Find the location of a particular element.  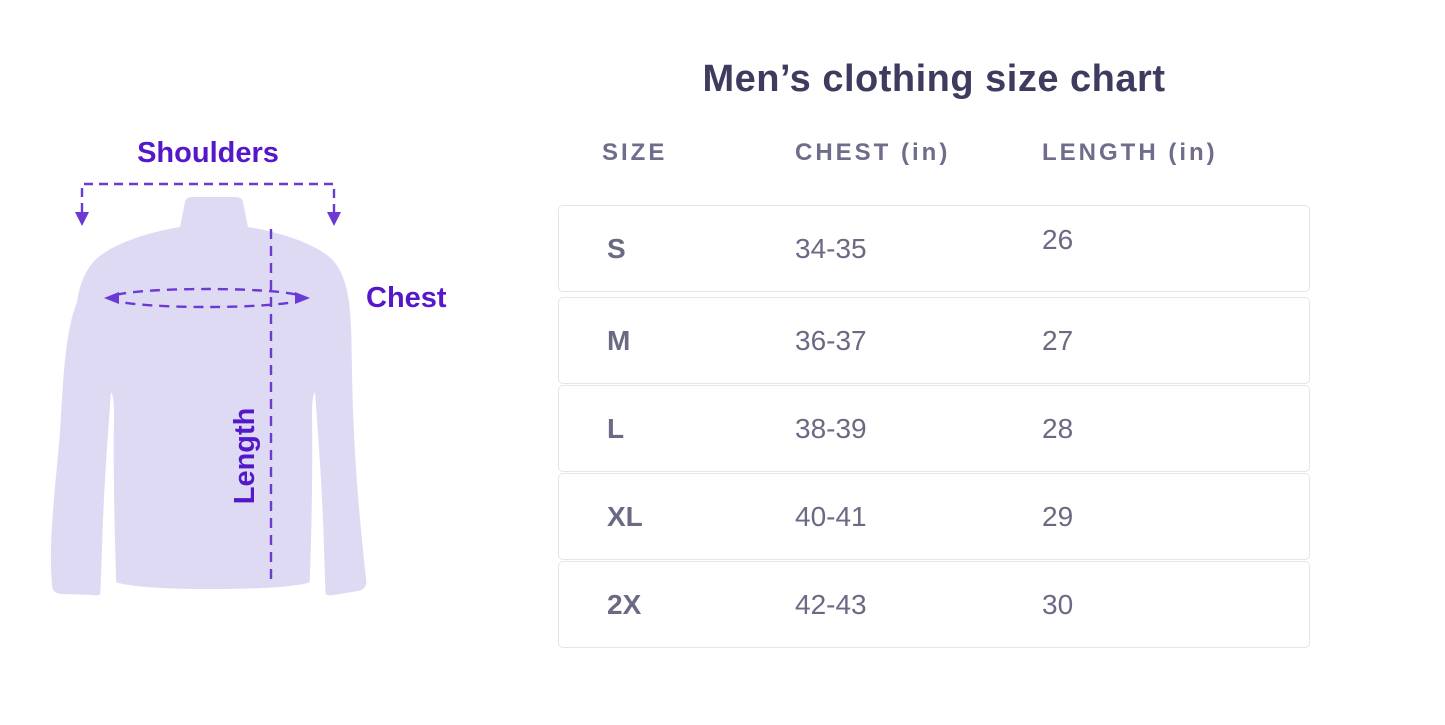

chest-value: 42-43 is located at coordinates (831, 604).